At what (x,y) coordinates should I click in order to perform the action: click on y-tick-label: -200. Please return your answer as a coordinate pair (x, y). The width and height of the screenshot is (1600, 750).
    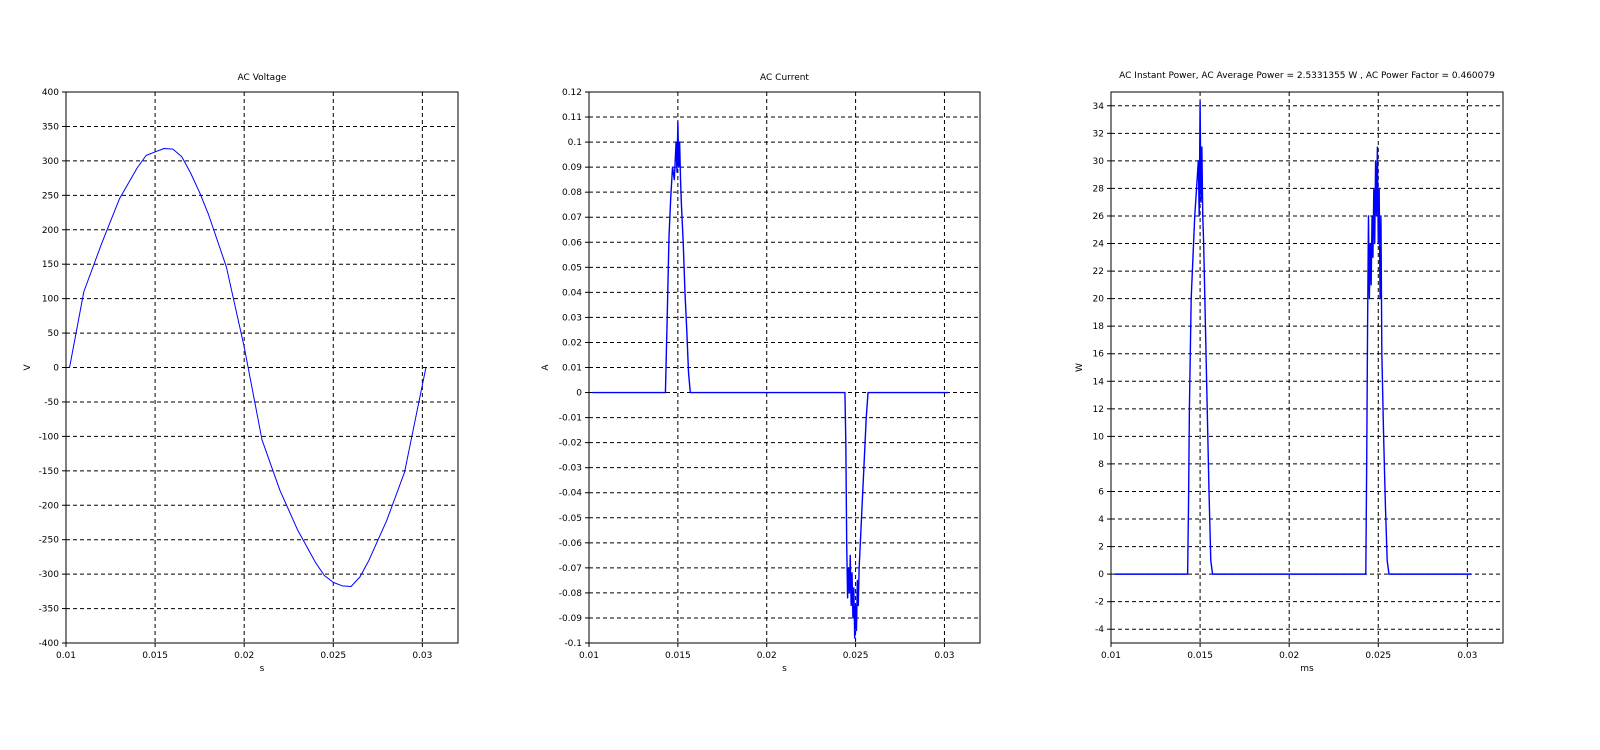
    Looking at the image, I should click on (49, 506).